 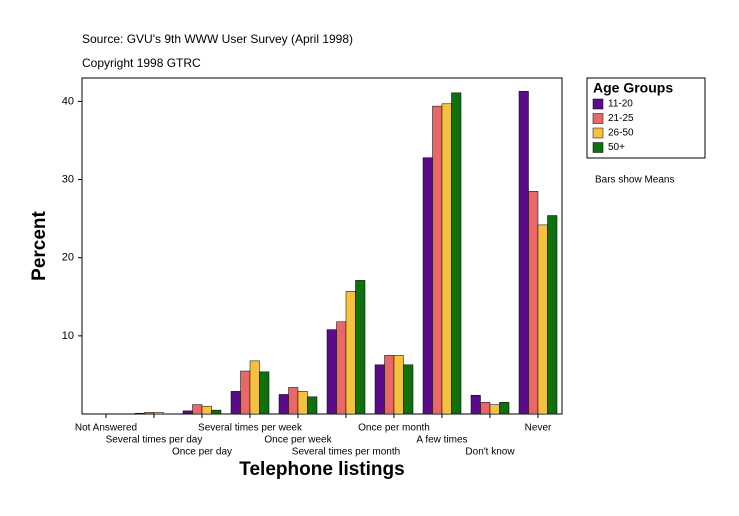 What do you see at coordinates (346, 452) in the screenshot?
I see `x-tick-label: Several times per month` at bounding box center [346, 452].